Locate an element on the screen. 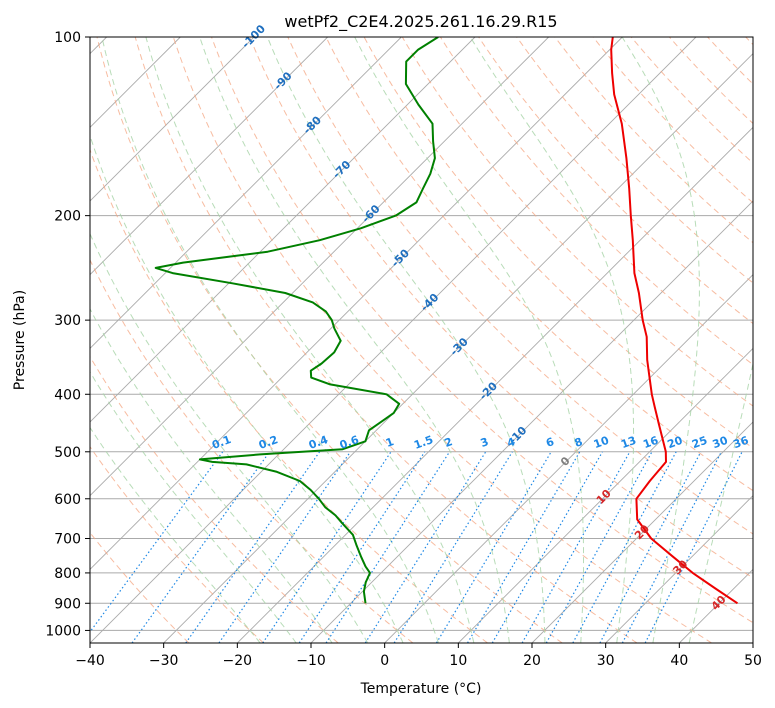 Image resolution: width=775 pixels, height=708 pixels. mixing-ratio-label: 13 is located at coordinates (628, 442).